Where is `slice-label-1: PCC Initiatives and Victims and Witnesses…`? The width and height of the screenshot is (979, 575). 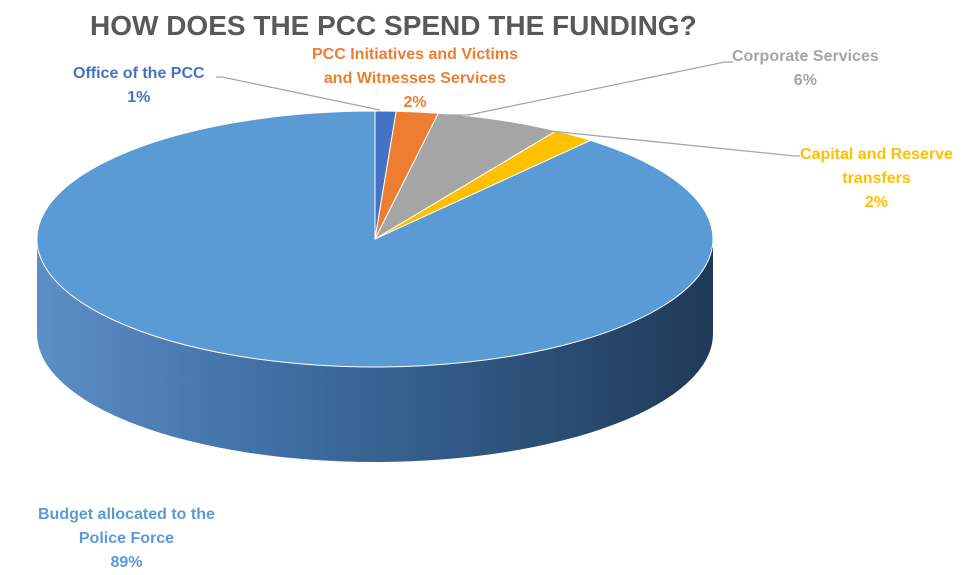
slice-label-1: PCC Initiatives and Victims and Witnesses… is located at coordinates (415, 79).